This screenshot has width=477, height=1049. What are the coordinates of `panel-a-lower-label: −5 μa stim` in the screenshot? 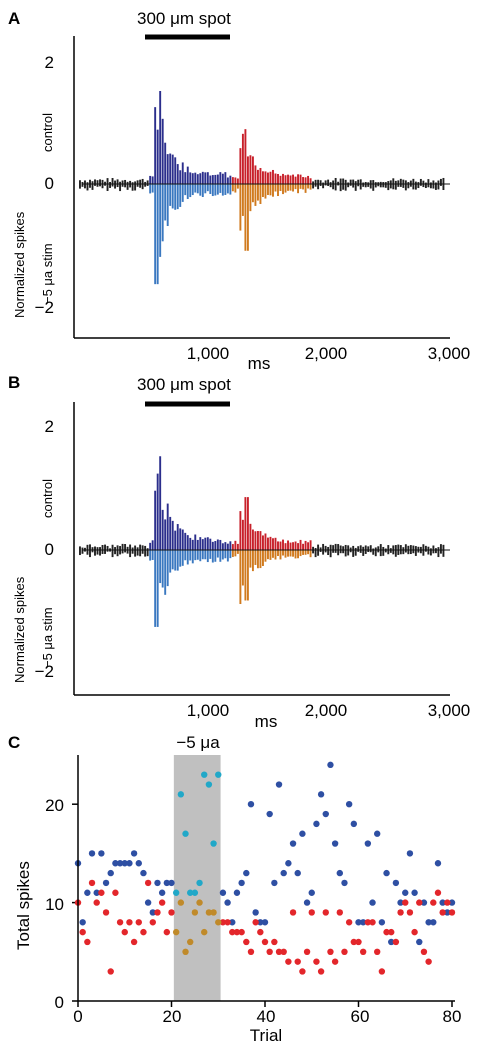 It's located at (47, 273).